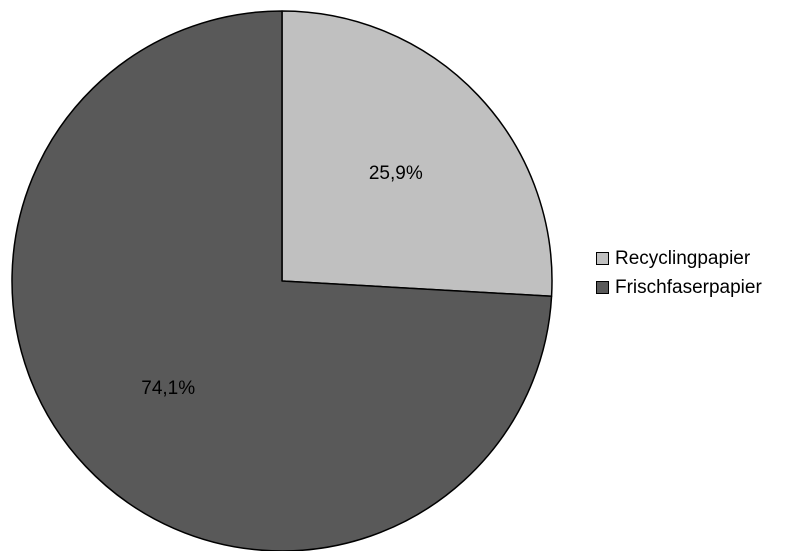 The height and width of the screenshot is (551, 806). Describe the element at coordinates (602, 287) in the screenshot. I see `legend-swatch-frischfaserpapier` at that location.